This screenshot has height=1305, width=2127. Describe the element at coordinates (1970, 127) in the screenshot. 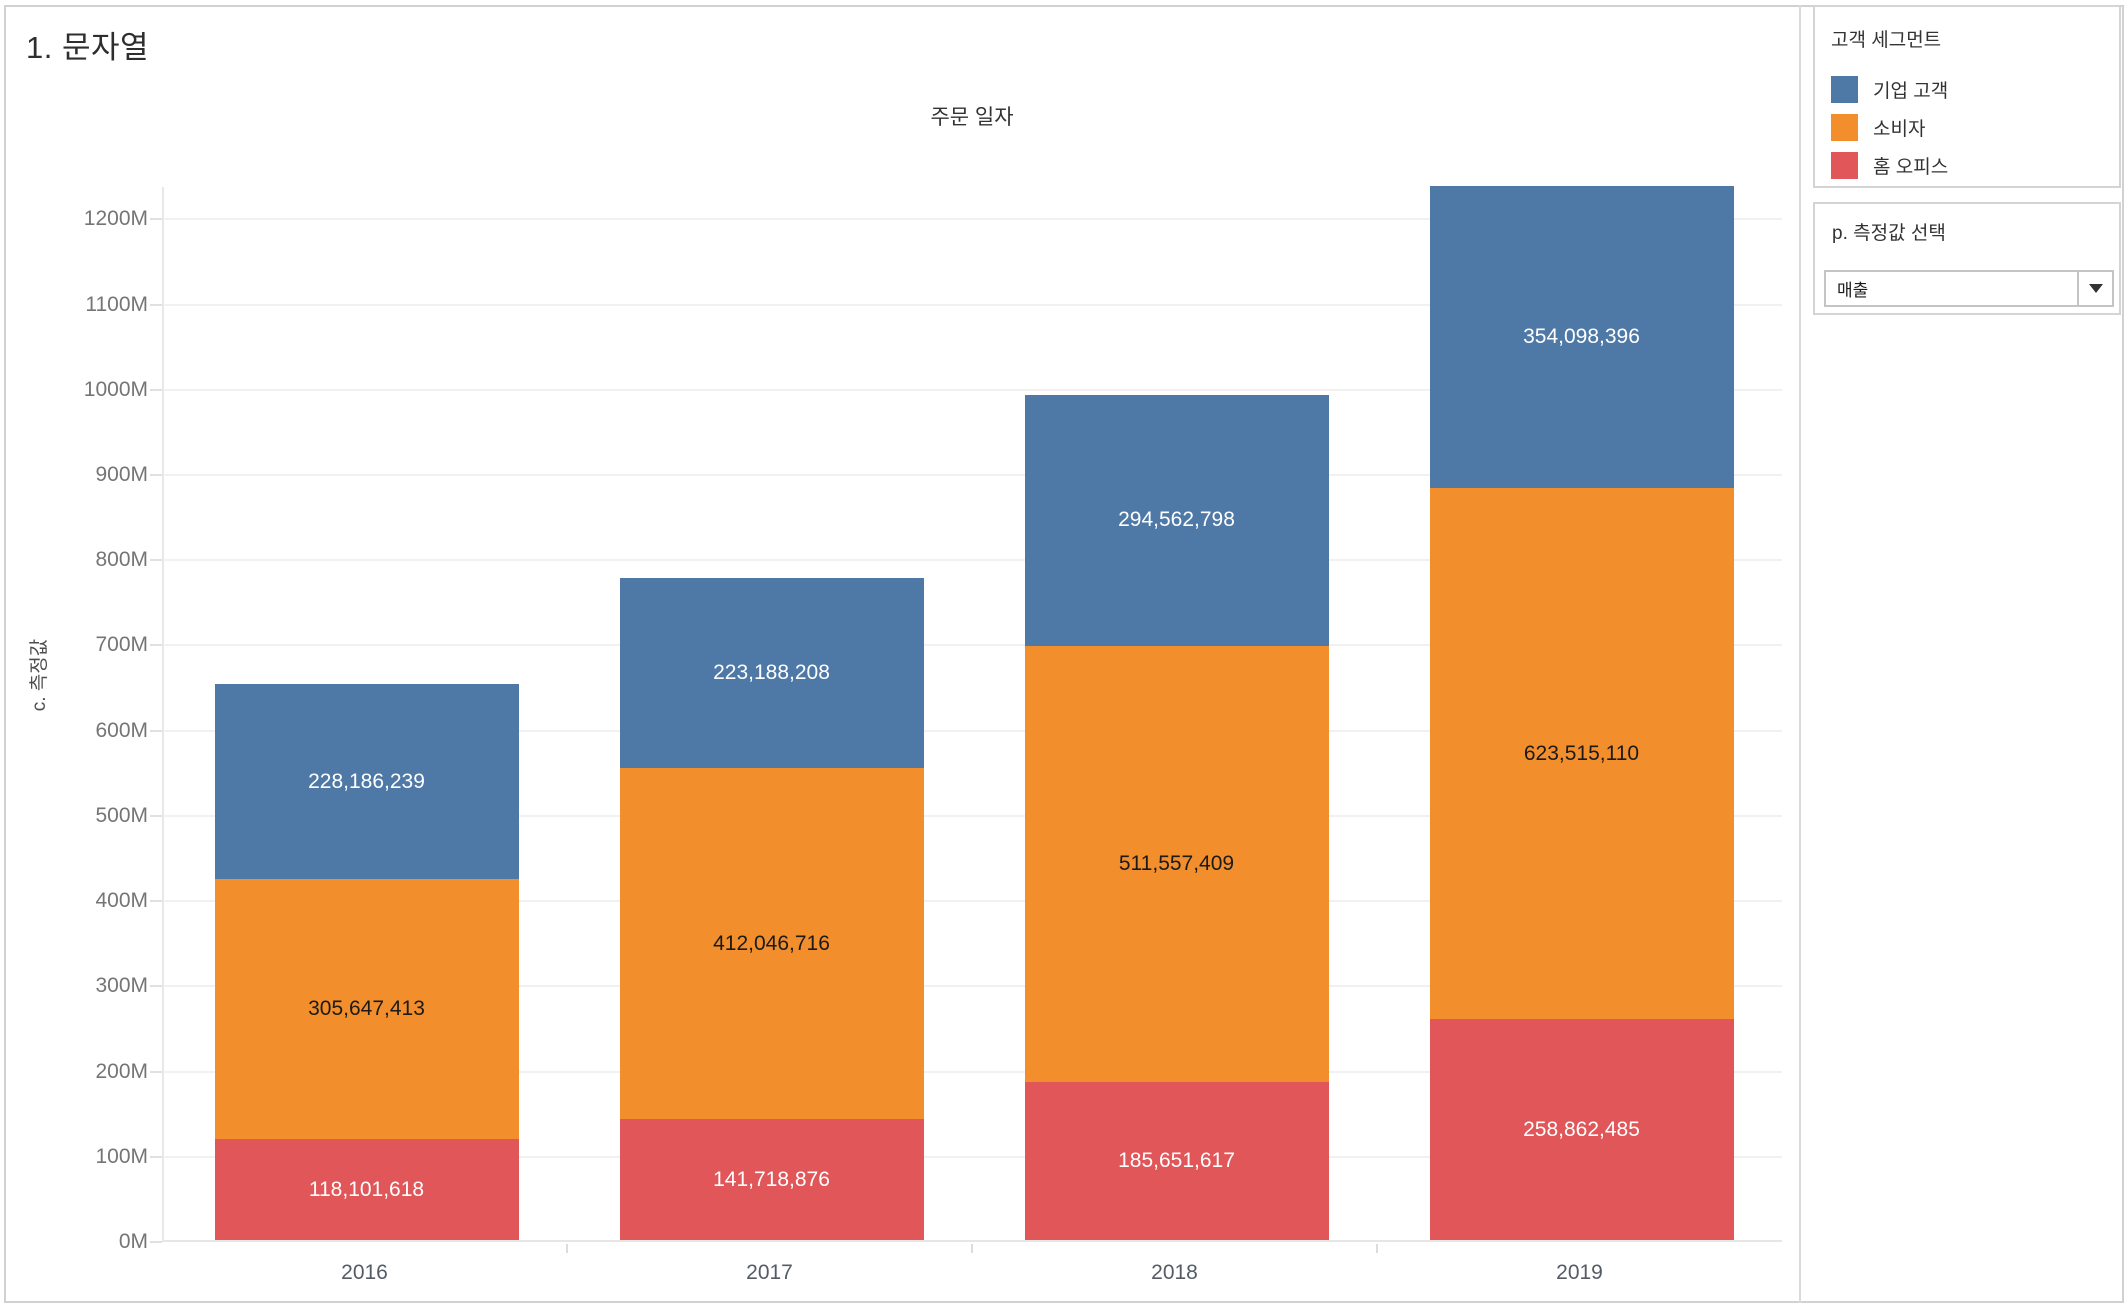

I see `legend-item: 소비자` at that location.